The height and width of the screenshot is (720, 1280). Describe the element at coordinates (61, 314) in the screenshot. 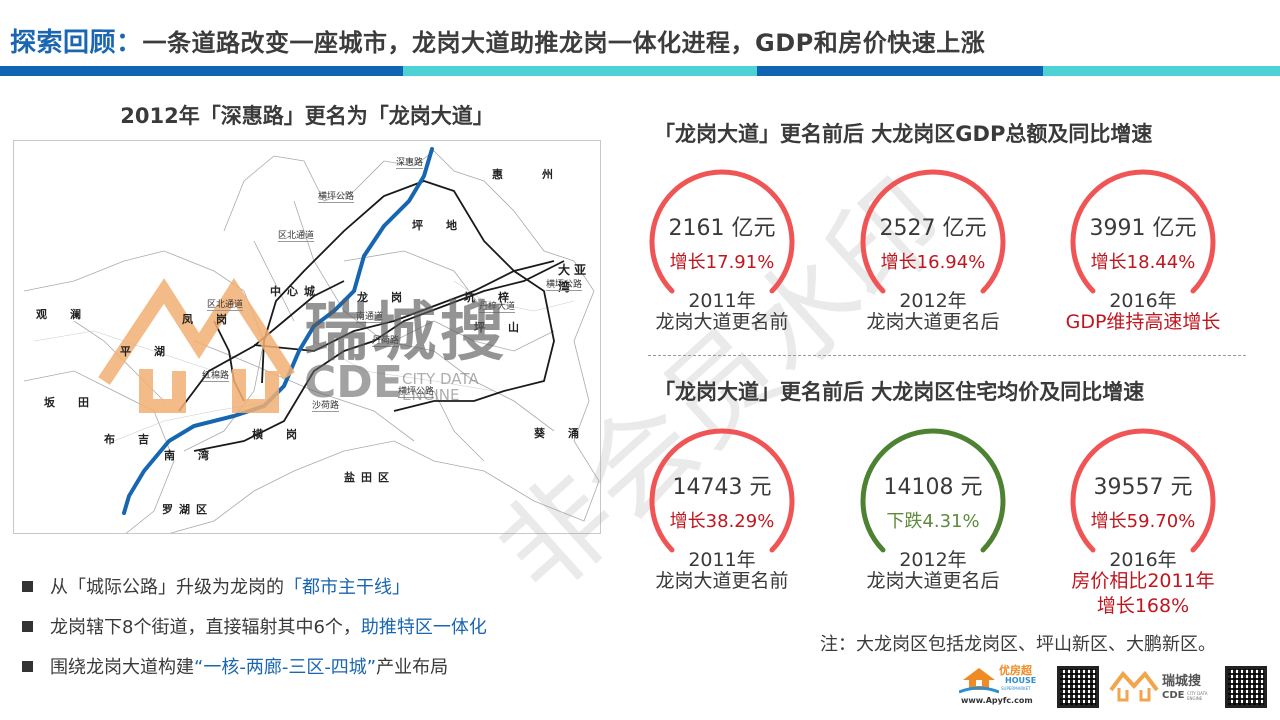

I see `map-label-guanlan: 观 澜` at that location.